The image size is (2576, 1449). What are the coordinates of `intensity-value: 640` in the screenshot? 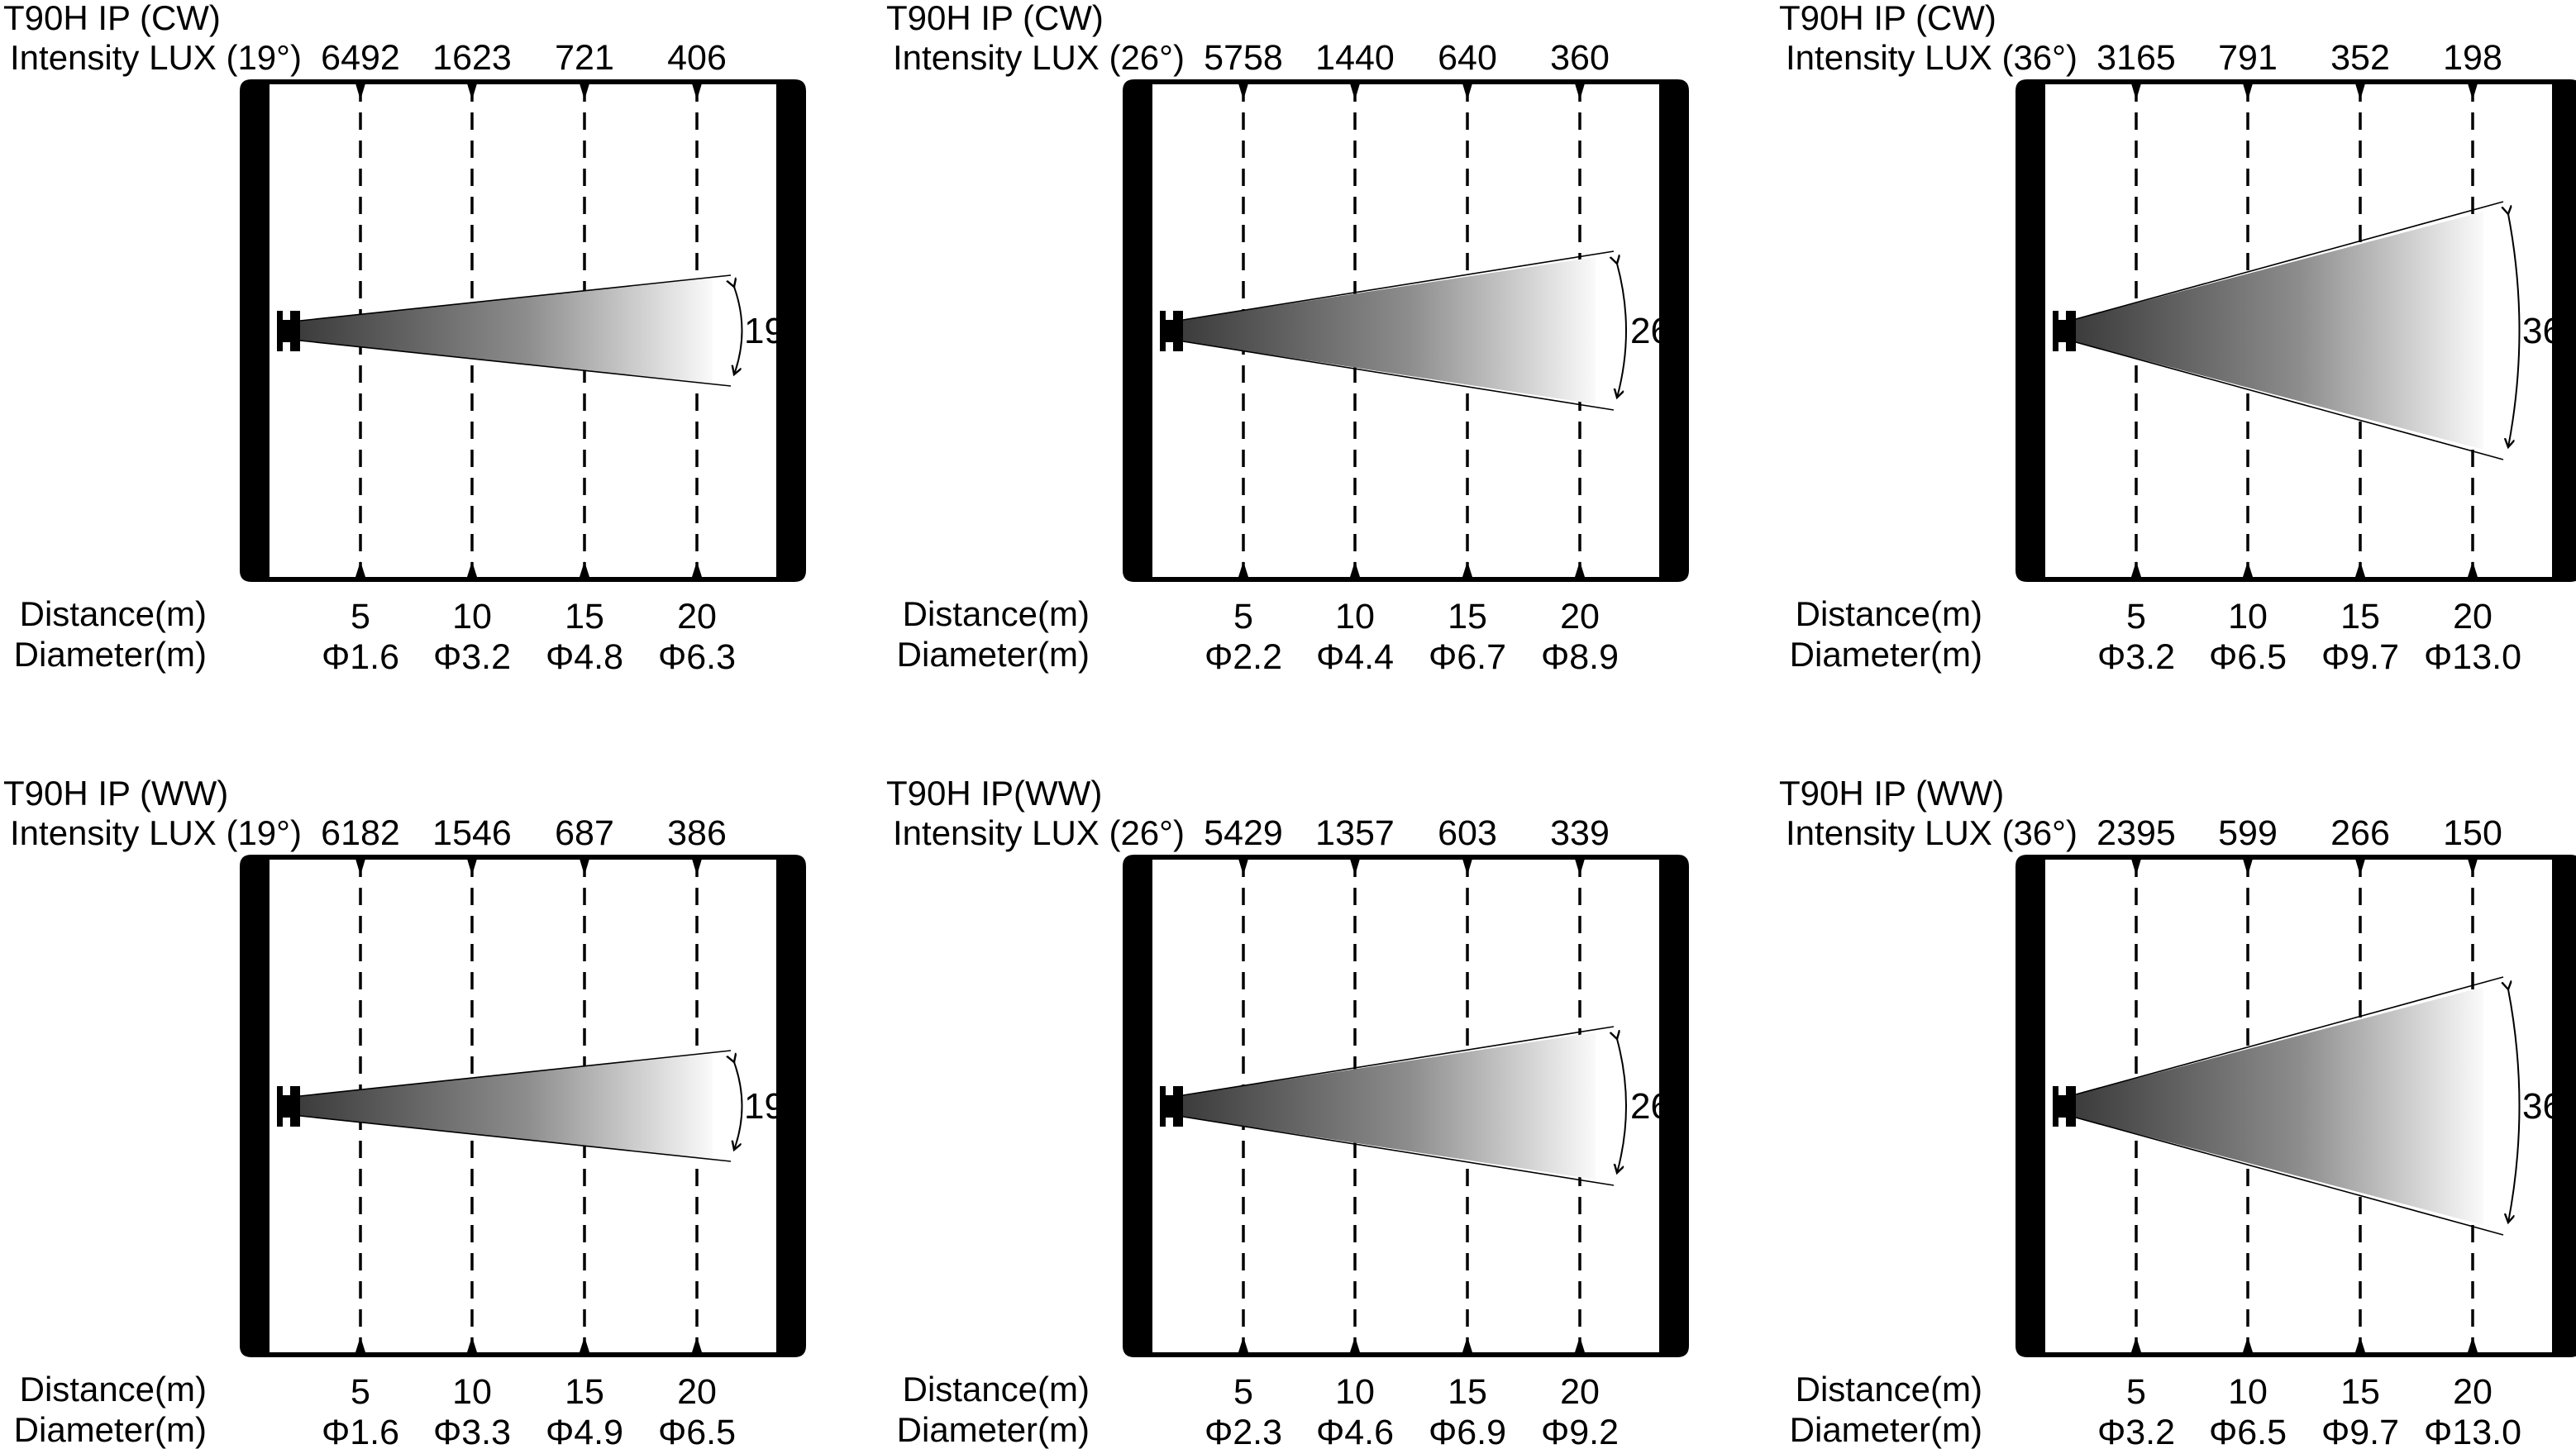 It's located at (1467, 58).